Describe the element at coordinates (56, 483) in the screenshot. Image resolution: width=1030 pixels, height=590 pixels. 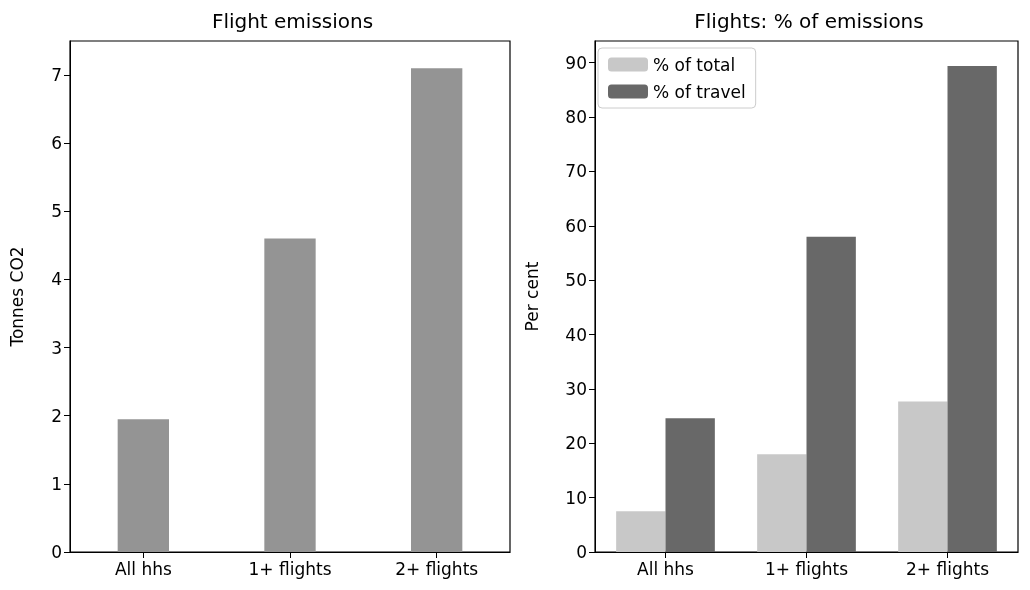
I see `y-tick-label: 1` at that location.